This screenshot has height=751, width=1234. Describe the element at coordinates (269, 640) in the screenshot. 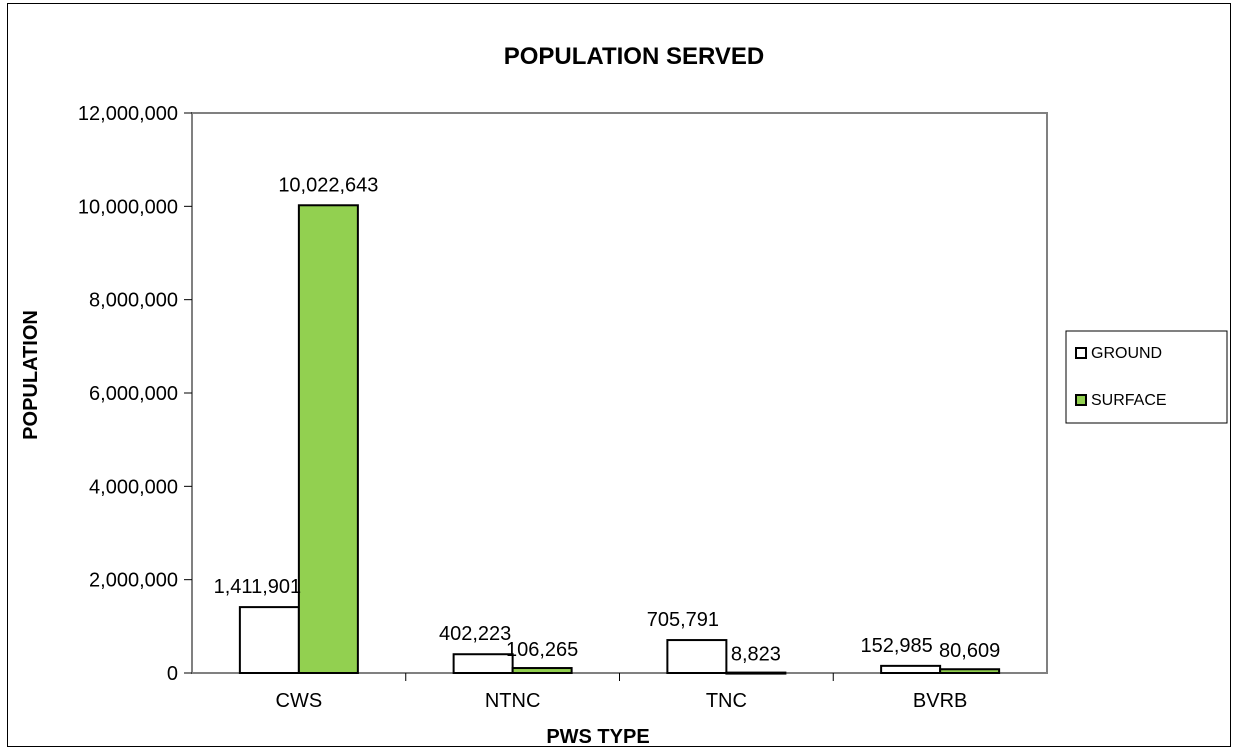

I see `bar-ground-cws` at that location.